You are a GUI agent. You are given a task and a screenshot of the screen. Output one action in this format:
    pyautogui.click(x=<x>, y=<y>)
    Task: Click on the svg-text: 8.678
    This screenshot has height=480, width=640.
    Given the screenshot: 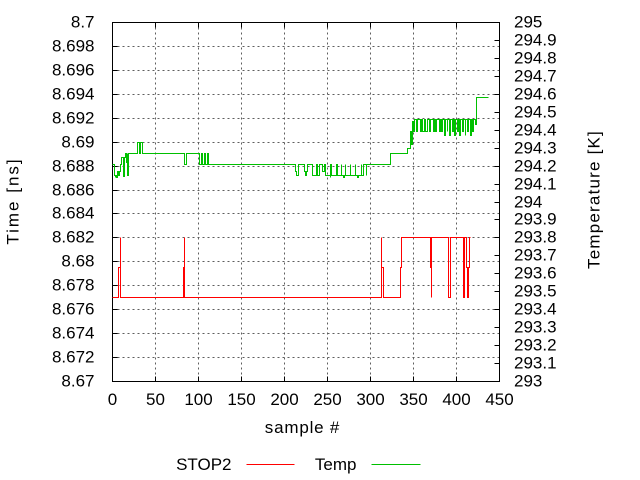 What is the action you would take?
    pyautogui.click(x=73, y=285)
    